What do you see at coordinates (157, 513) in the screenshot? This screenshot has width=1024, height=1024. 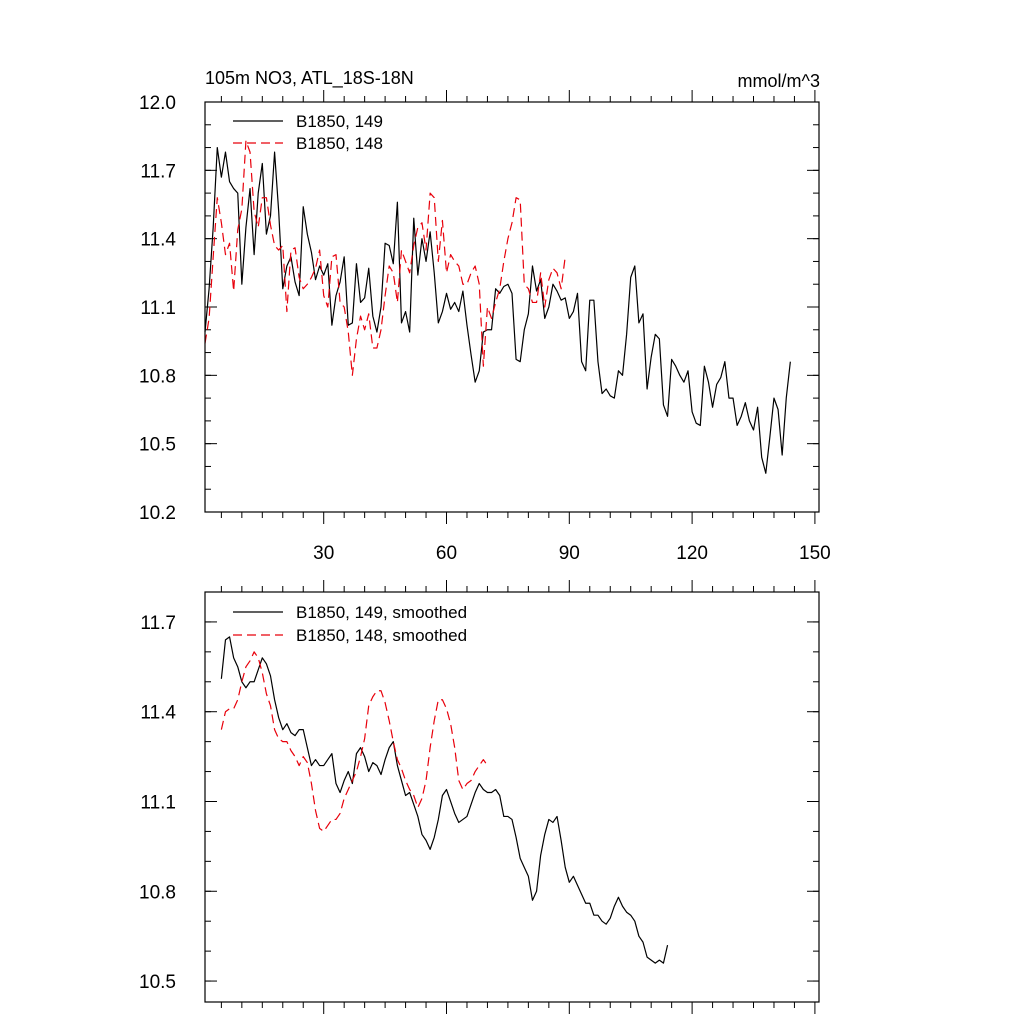 I see `y-tick-label: 10.2` at bounding box center [157, 513].